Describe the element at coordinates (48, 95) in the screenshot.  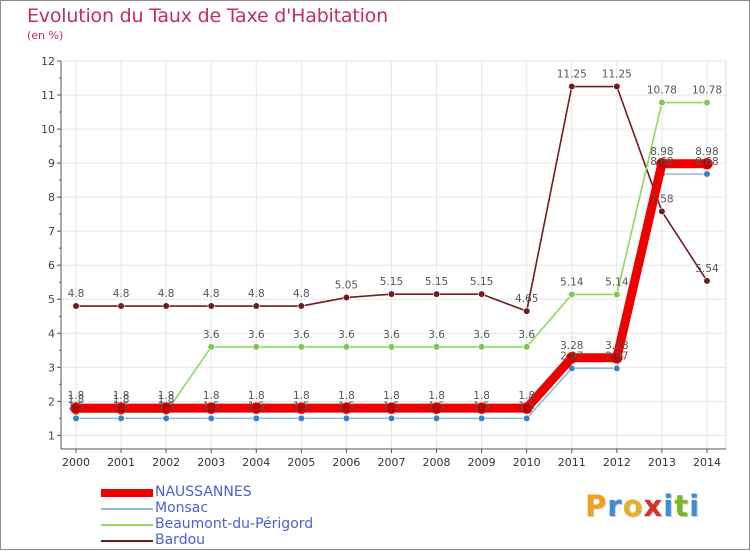
I see `y-tick-label: 11` at that location.